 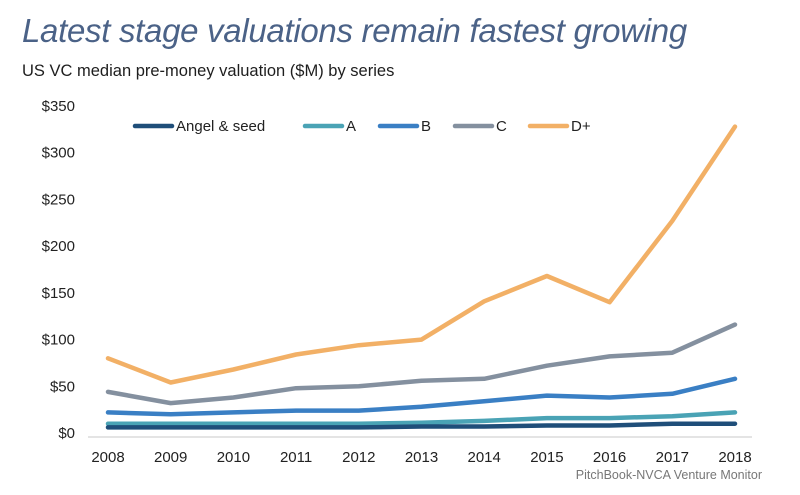 I want to click on y-tick-label: $250, so click(x=58, y=199).